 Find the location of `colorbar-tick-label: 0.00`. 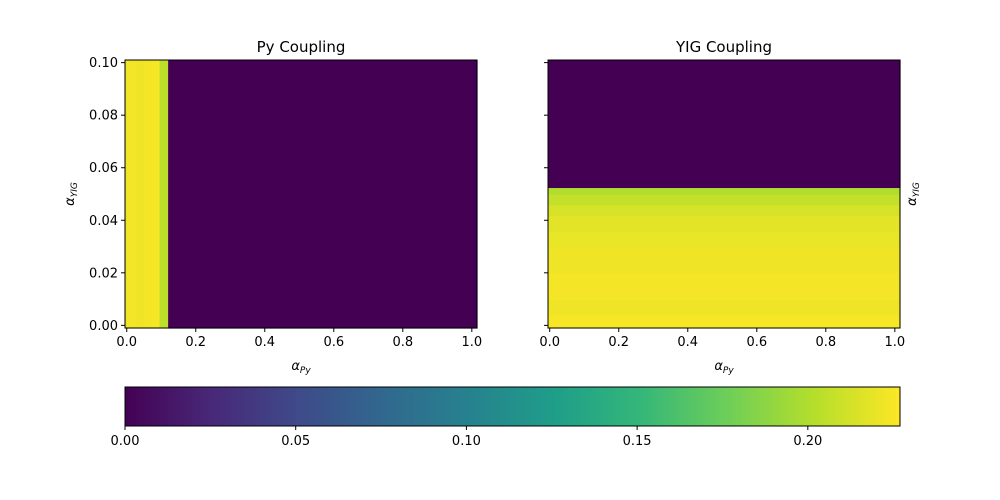

colorbar-tick-label: 0.00 is located at coordinates (125, 441).